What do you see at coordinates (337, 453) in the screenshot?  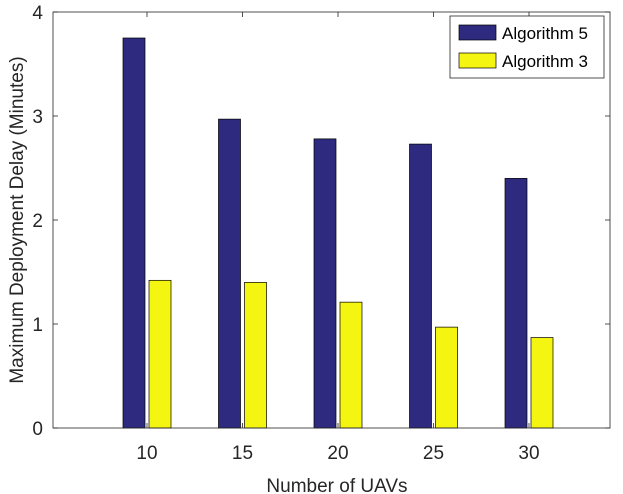 I see `x-tick-label-20: 20` at bounding box center [337, 453].